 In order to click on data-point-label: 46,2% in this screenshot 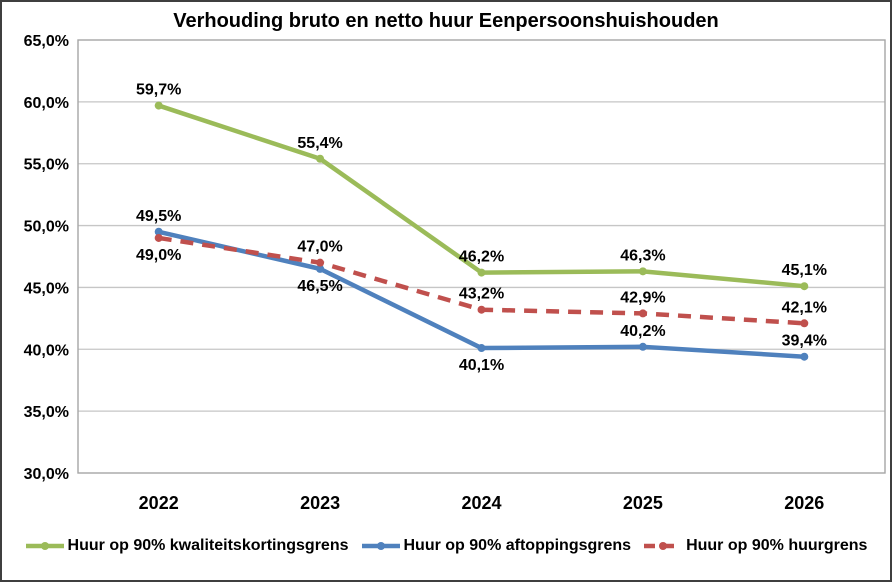, I will do `click(481, 257)`.